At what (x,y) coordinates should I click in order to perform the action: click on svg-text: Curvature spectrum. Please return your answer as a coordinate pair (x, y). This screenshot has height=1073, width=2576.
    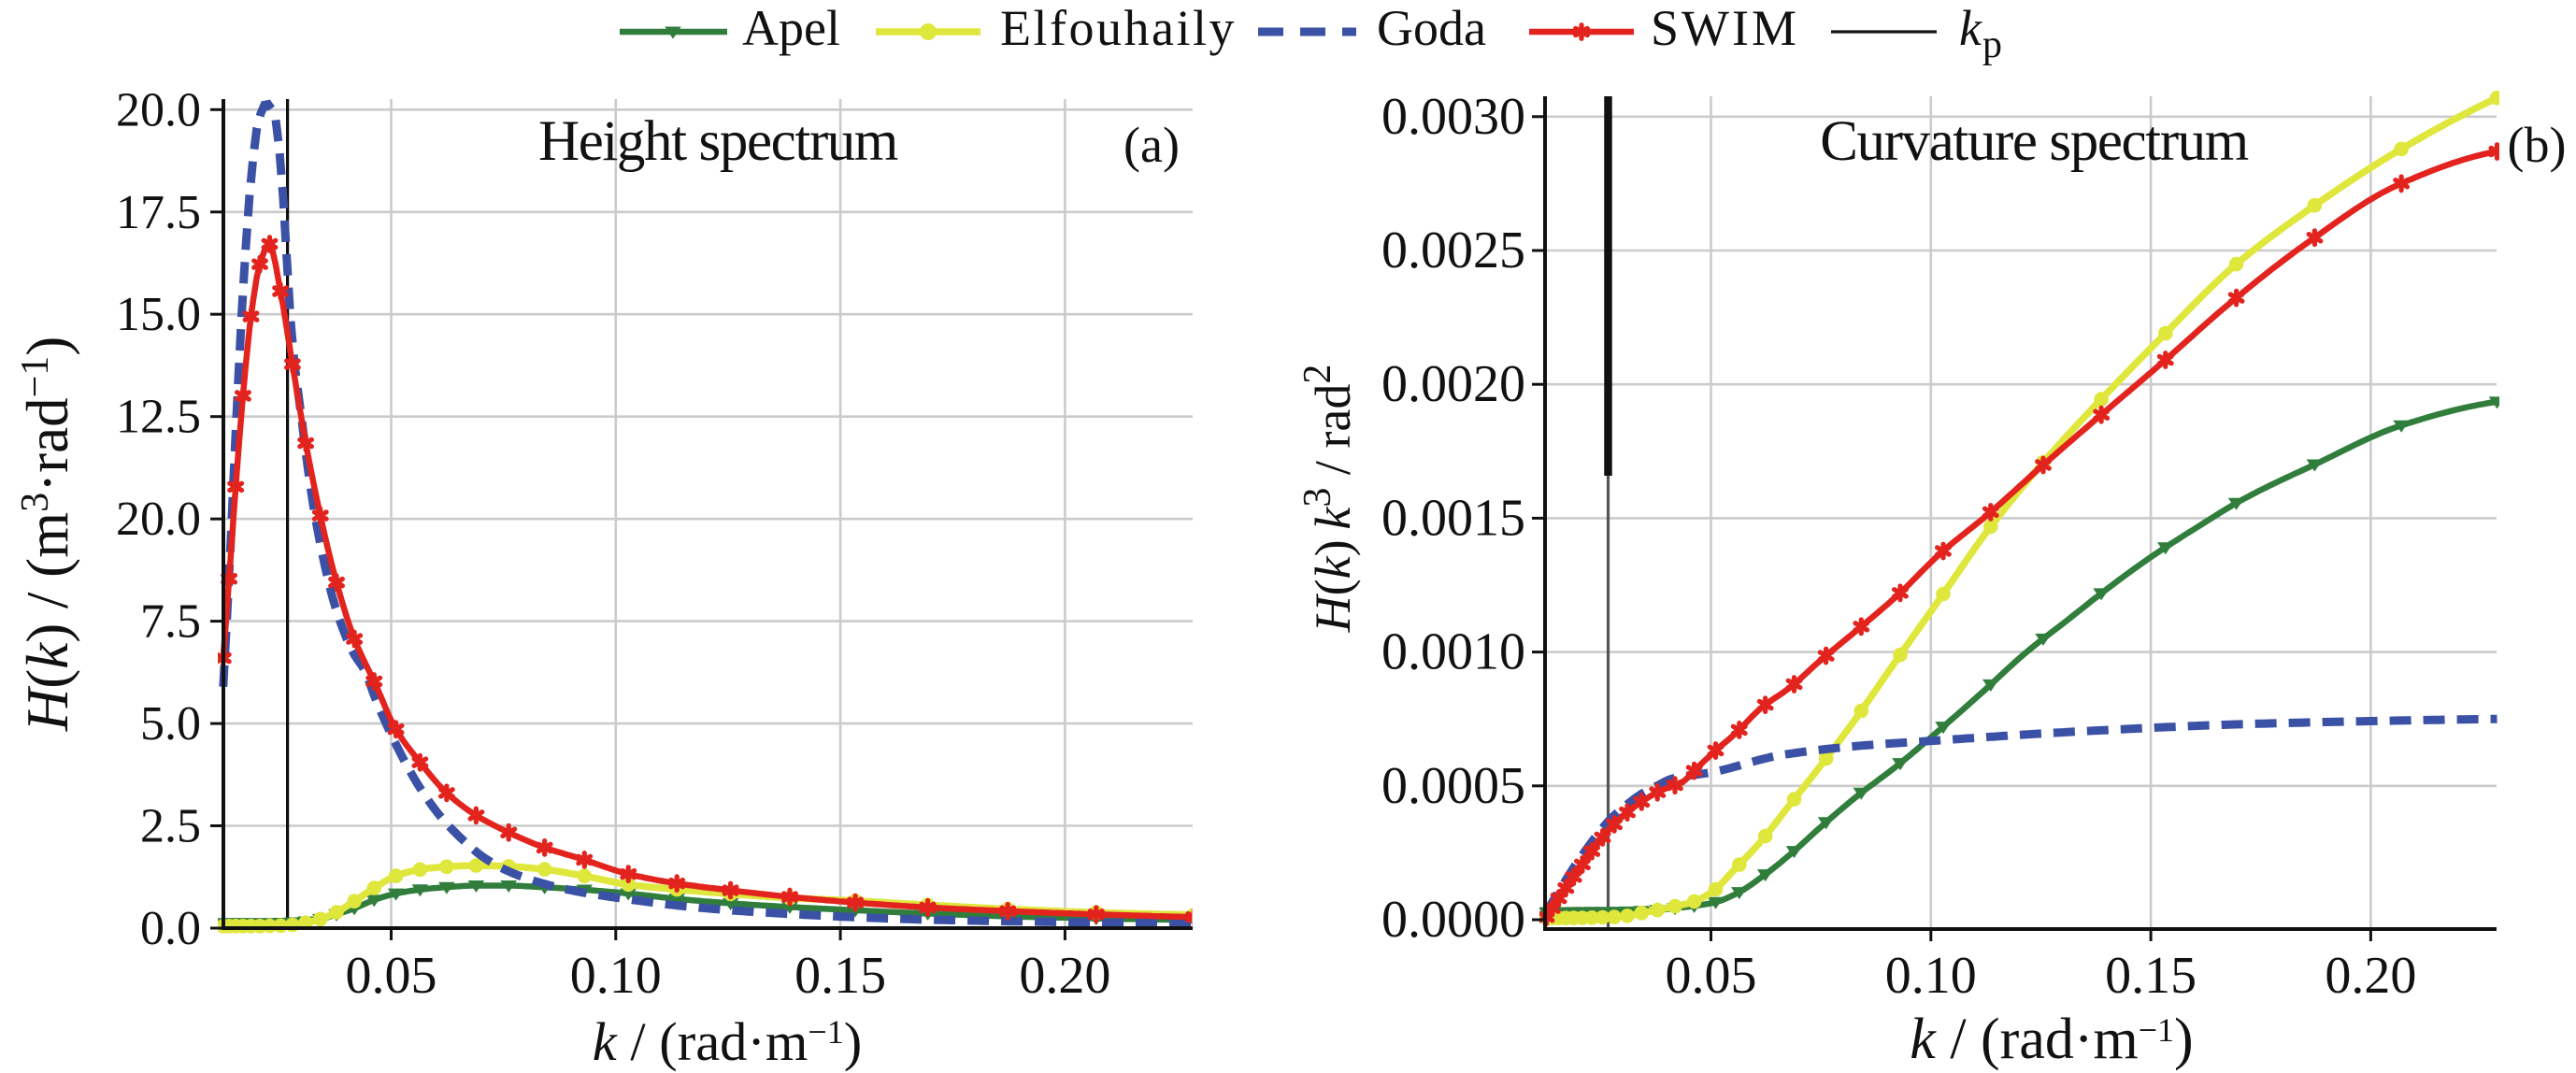
    Looking at the image, I should click on (2035, 141).